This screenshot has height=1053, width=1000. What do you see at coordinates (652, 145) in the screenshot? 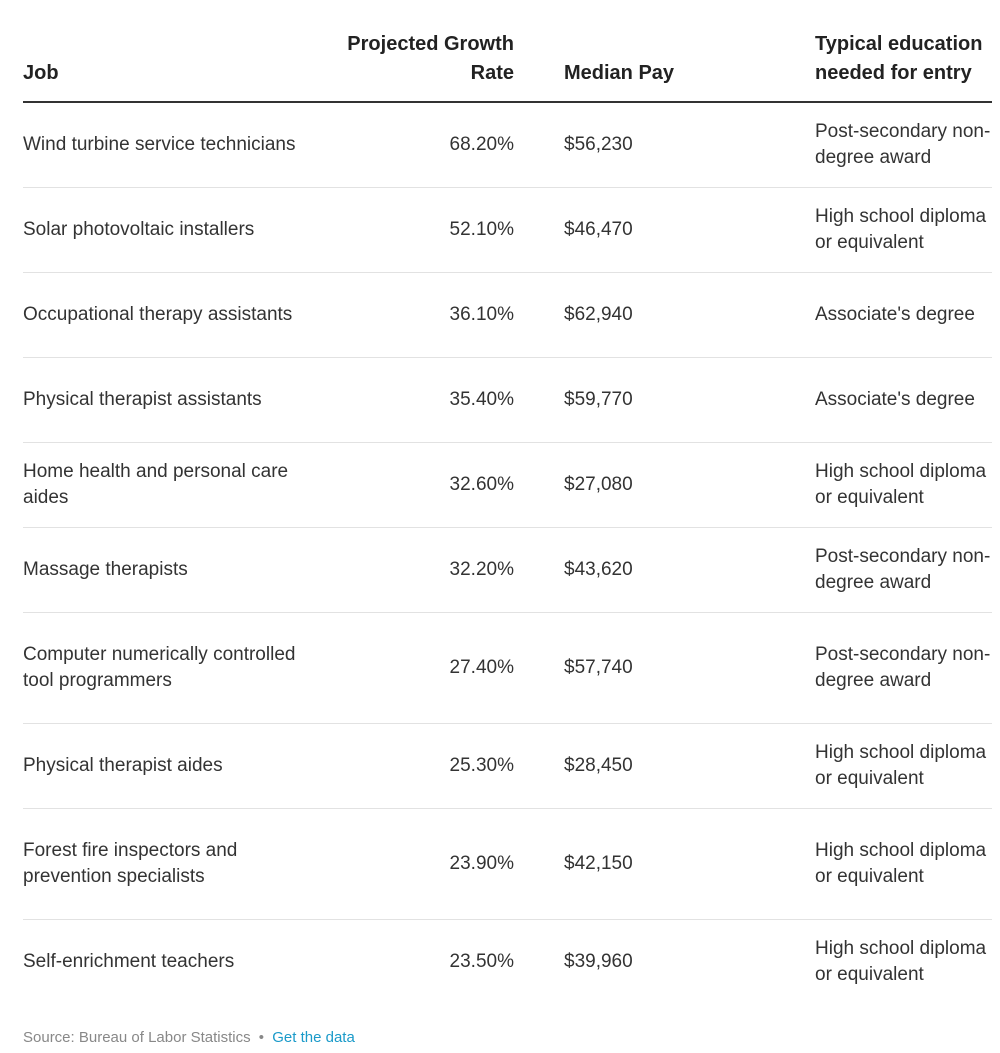
I see `cell-median-pay: $56,230` at bounding box center [652, 145].